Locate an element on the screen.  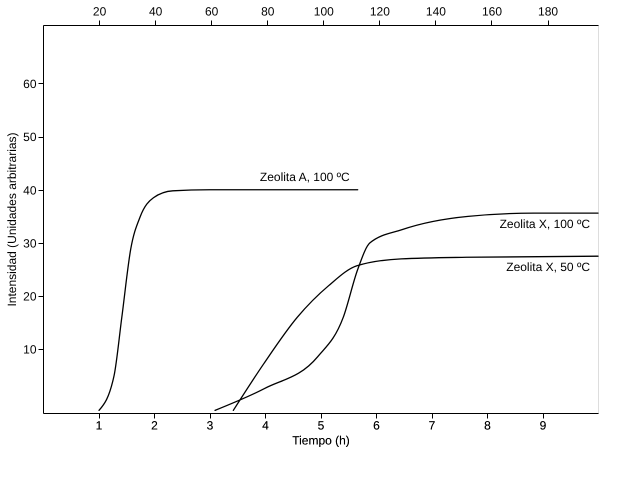
x2-tick-label: 20 is located at coordinates (99, 11).